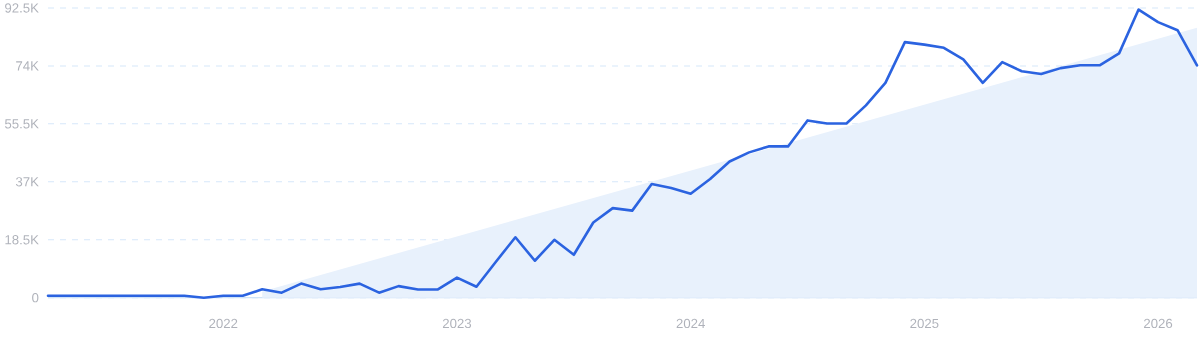 The width and height of the screenshot is (1200, 343). I want to click on y-tick-label: 55.5K, so click(21, 124).